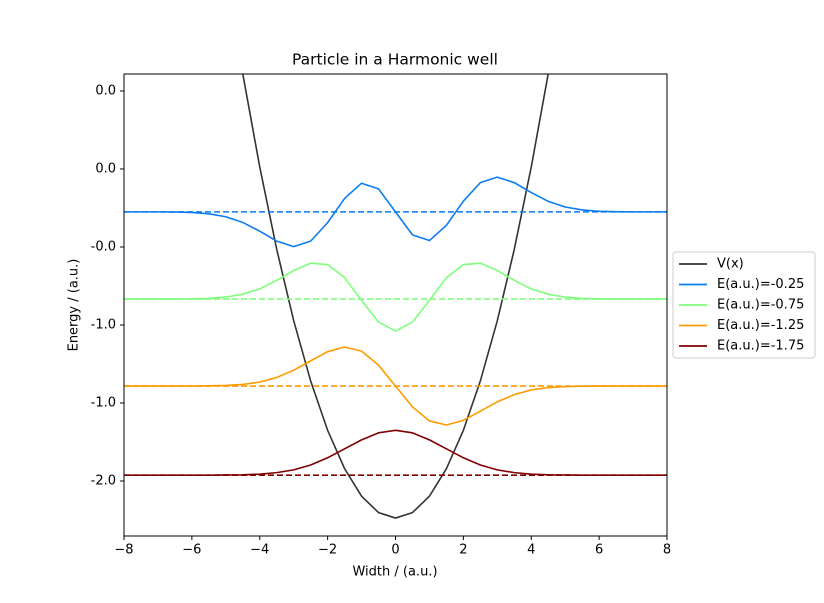 The image size is (824, 603). What do you see at coordinates (760, 325) in the screenshot?
I see `legend-label: E(a.u.)=-1.25` at bounding box center [760, 325].